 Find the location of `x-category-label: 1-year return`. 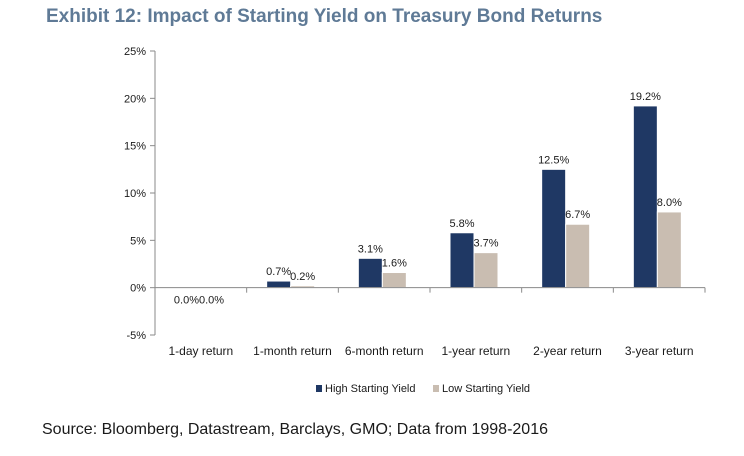

x-category-label: 1-year return is located at coordinates (475, 351).